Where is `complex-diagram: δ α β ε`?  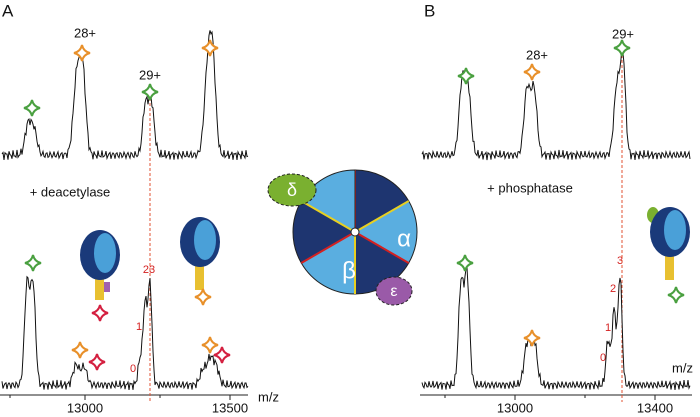 complex-diagram: δ α β ε is located at coordinates (342, 237).